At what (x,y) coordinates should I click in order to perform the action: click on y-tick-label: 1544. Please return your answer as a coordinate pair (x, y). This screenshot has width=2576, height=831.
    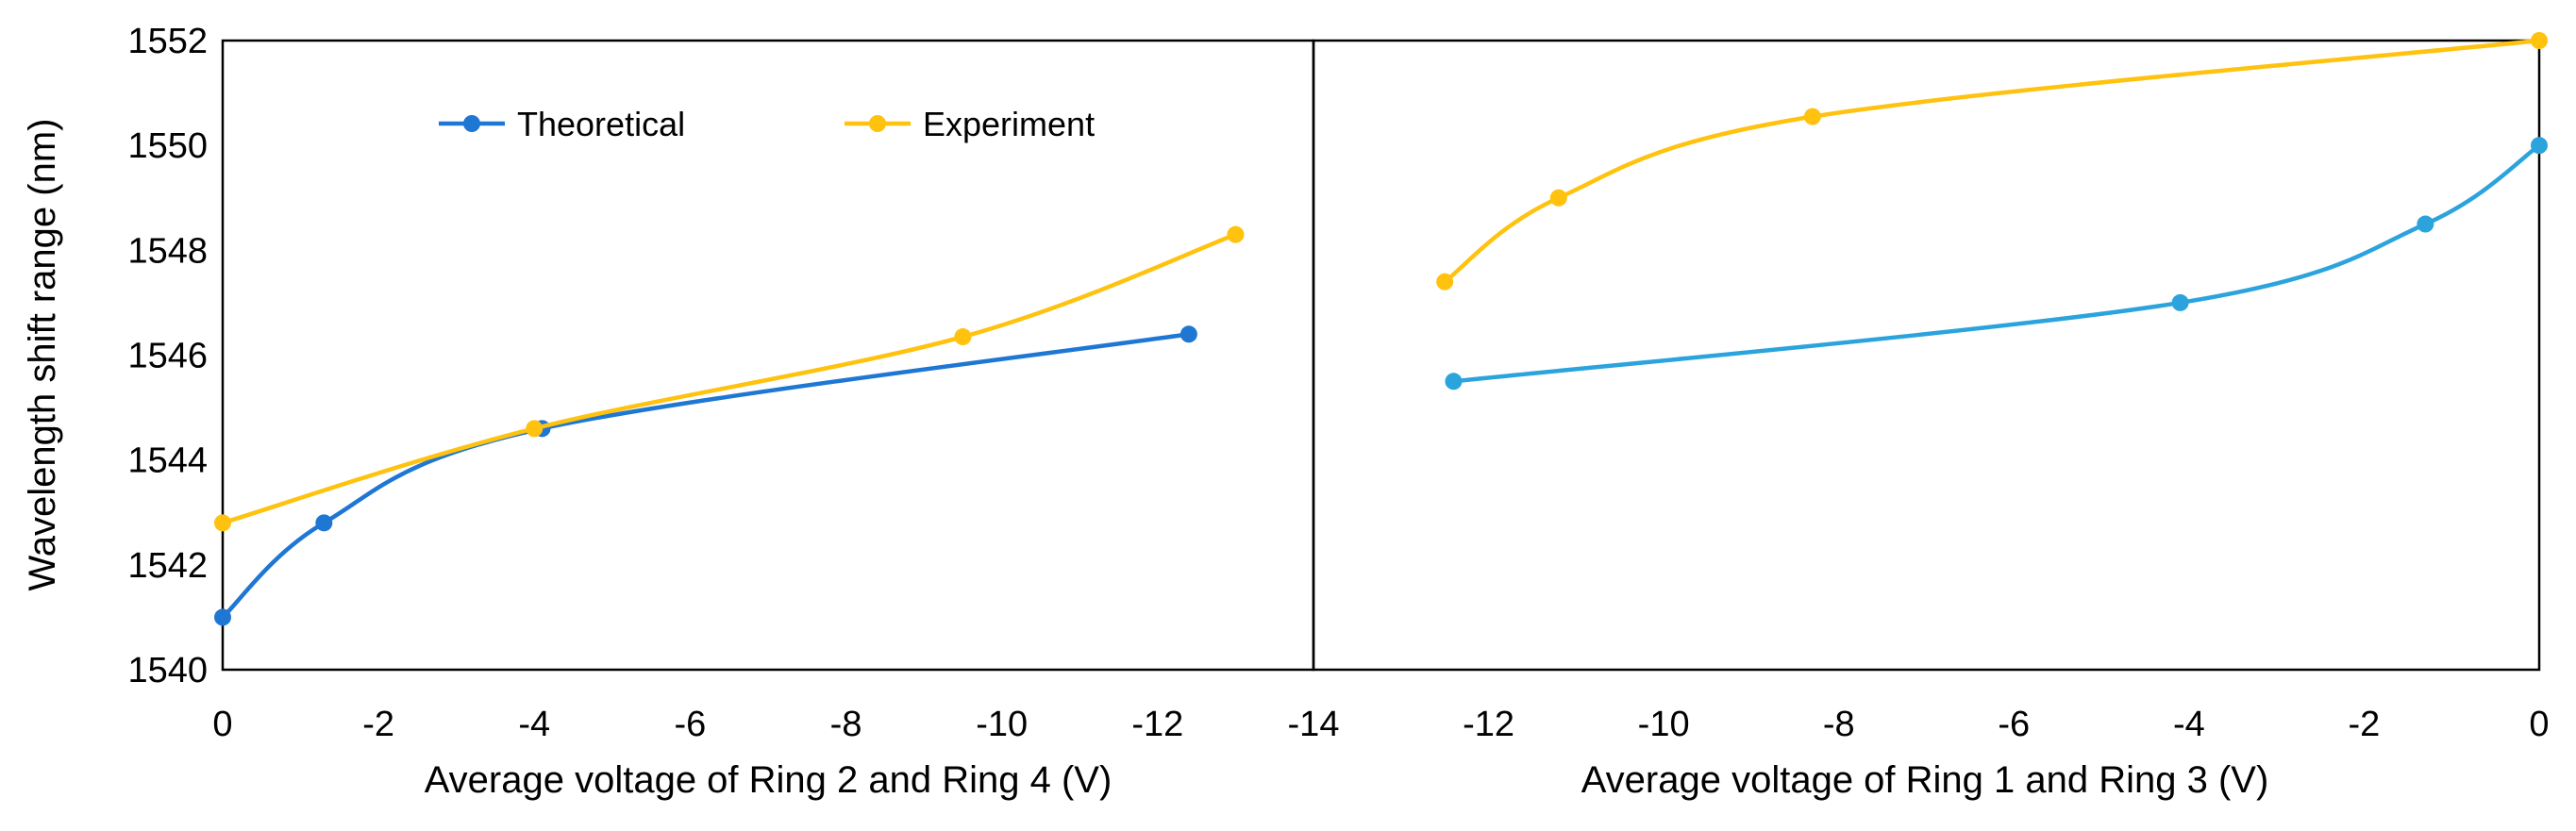
    Looking at the image, I should click on (167, 461).